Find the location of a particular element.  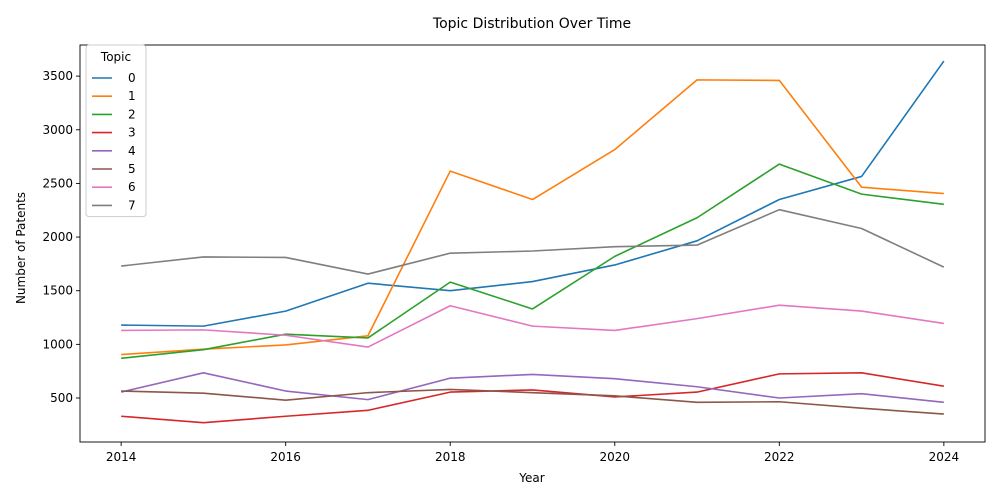

legend-label-7: 7 is located at coordinates (132, 205).